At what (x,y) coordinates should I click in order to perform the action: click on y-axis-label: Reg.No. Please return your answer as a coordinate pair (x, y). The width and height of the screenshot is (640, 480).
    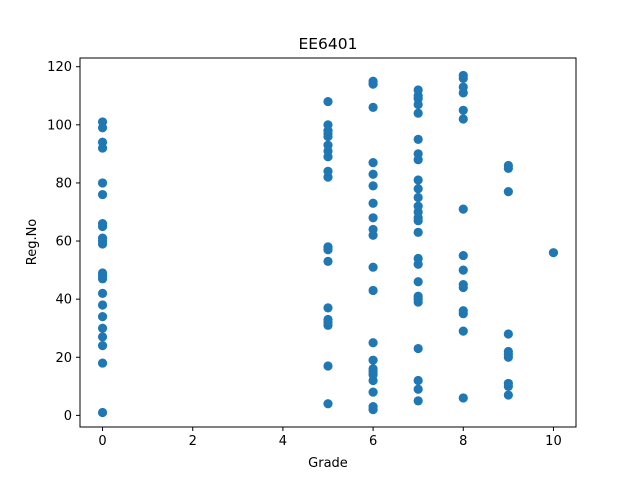
    Looking at the image, I should click on (32, 242).